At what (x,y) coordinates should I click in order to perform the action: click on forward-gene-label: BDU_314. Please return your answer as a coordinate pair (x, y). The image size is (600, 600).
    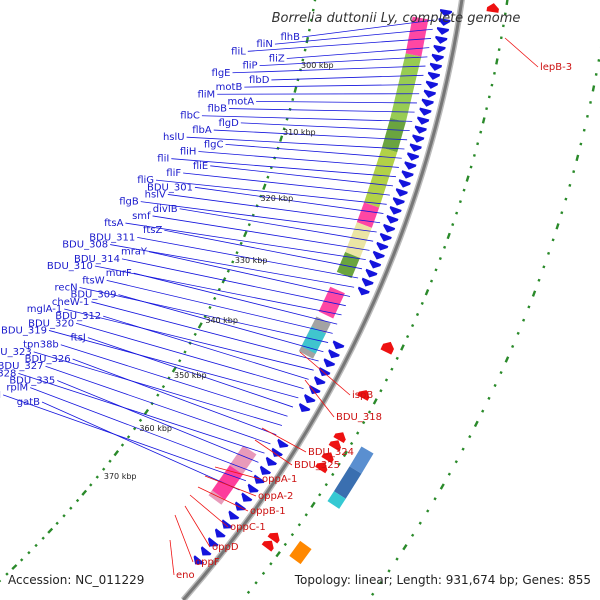
    Looking at the image, I should click on (97, 259).